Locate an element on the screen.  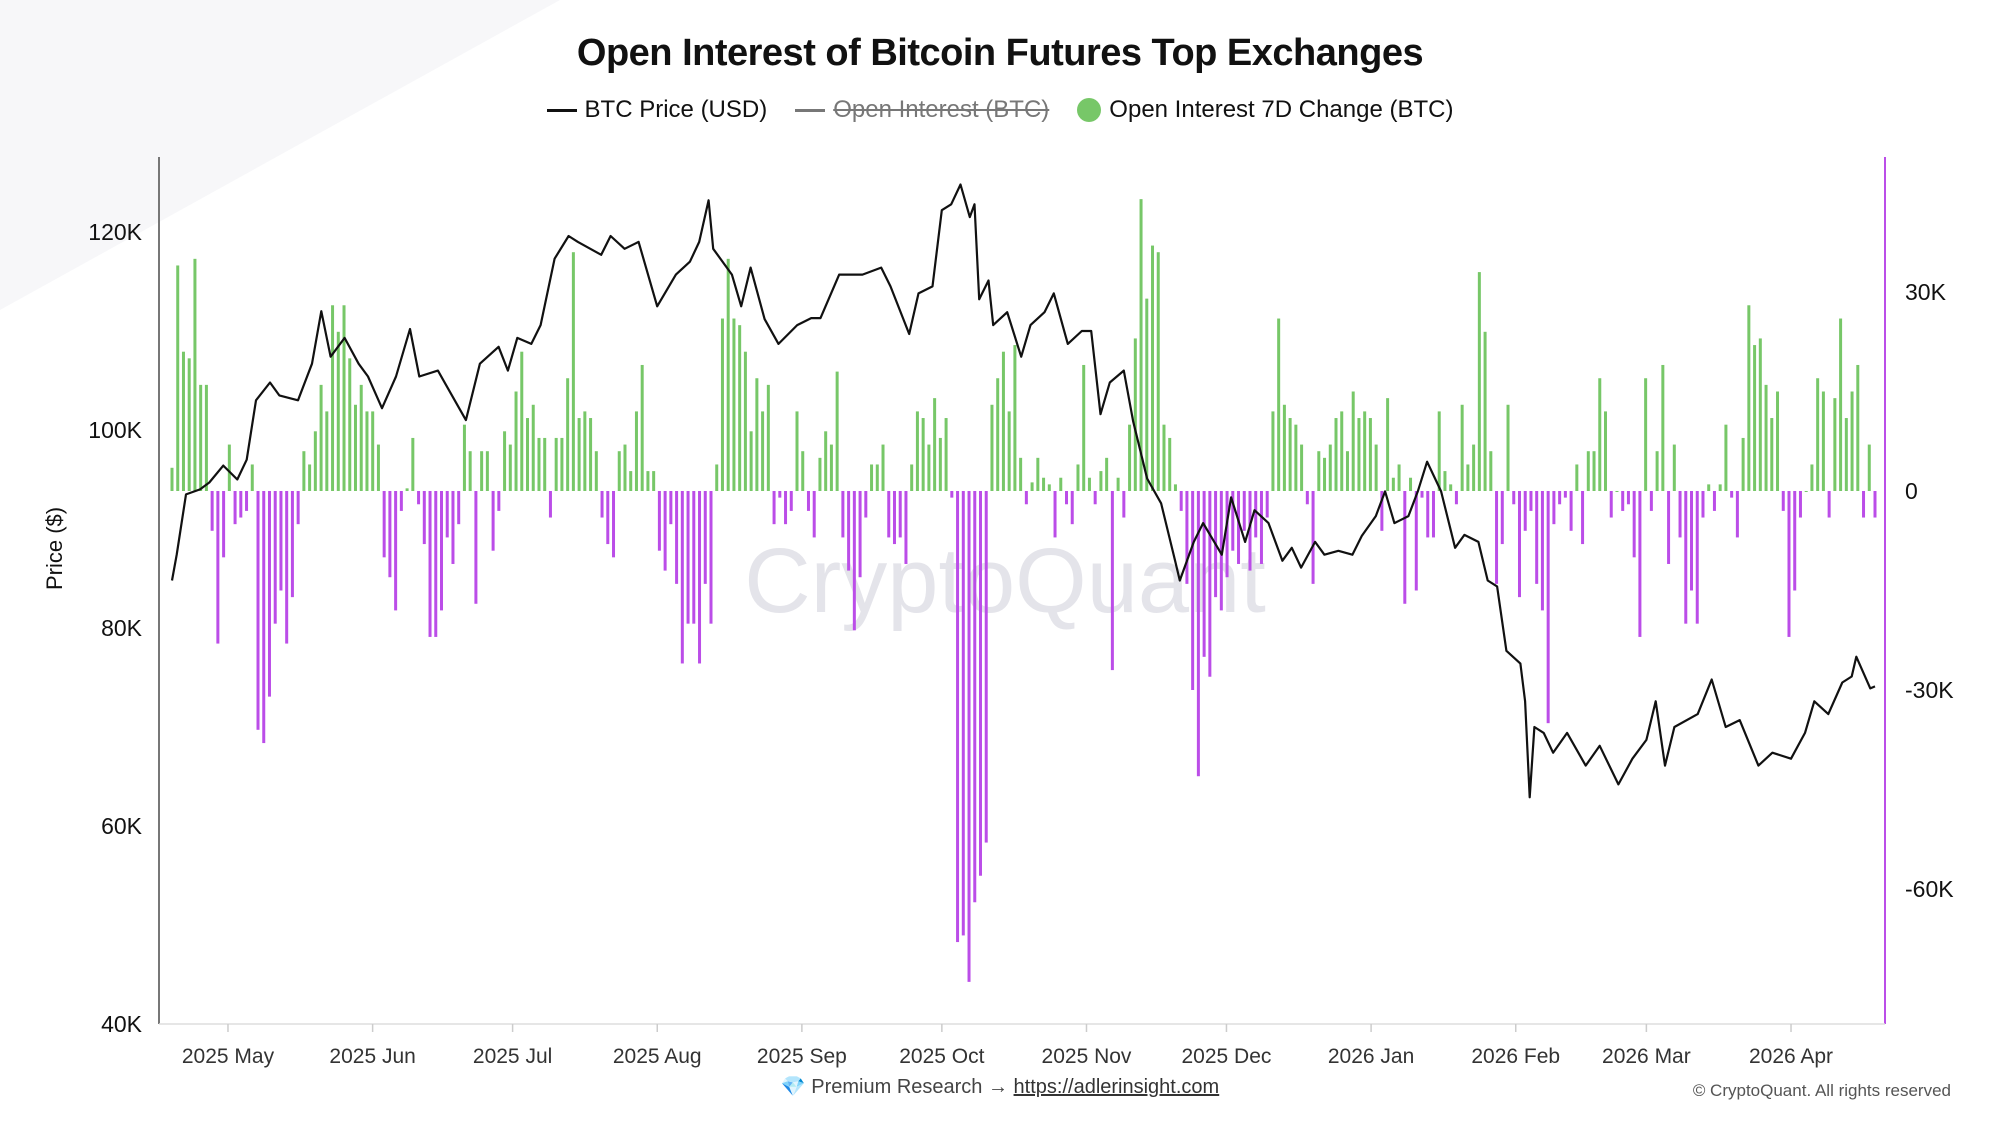
legend-item-btc-price: BTC Price (USD) is located at coordinates (656, 110).